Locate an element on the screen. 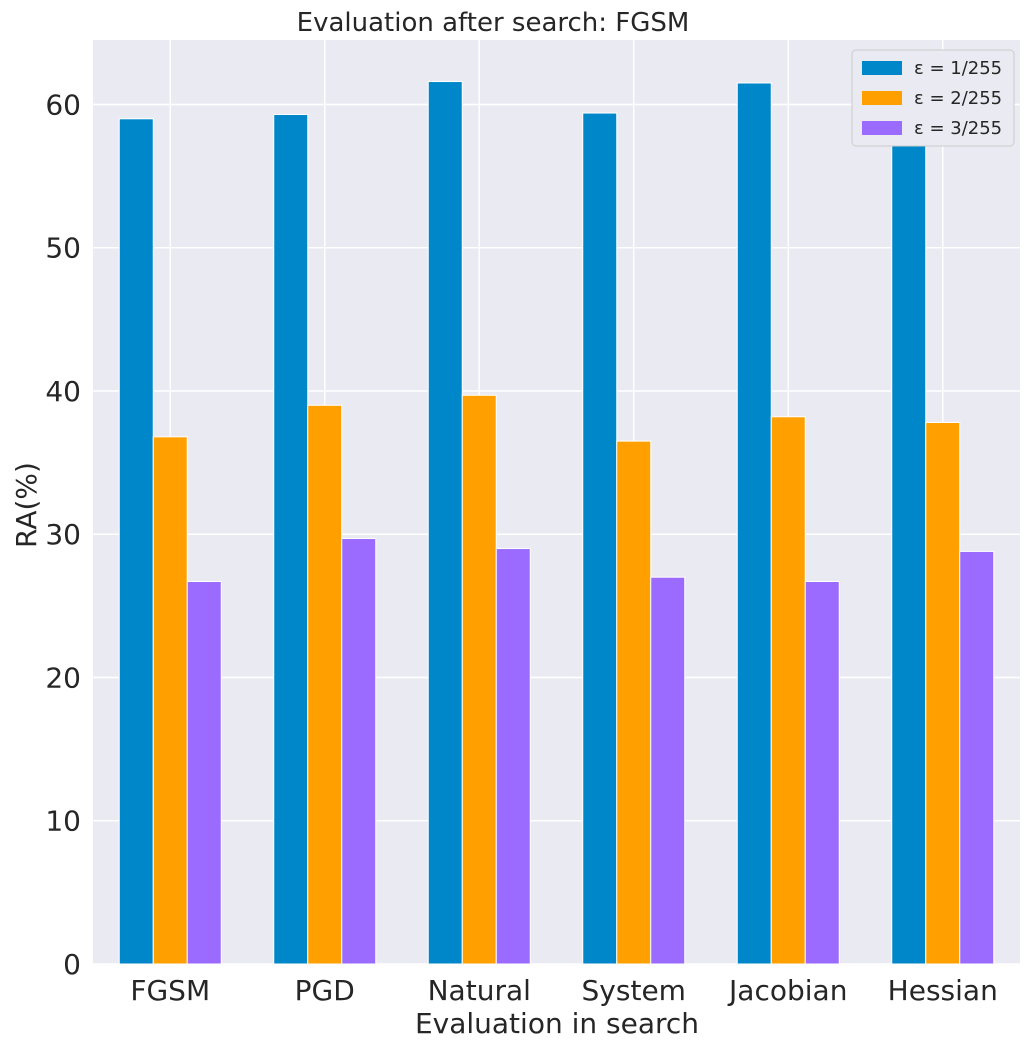 The width and height of the screenshot is (1032, 1049). y-tick-label: 50 is located at coordinates (63, 248).